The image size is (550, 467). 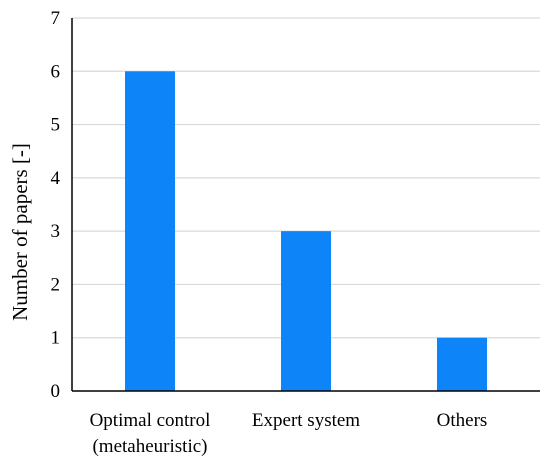 I want to click on x-category-label-2-0: Others, so click(x=462, y=420).